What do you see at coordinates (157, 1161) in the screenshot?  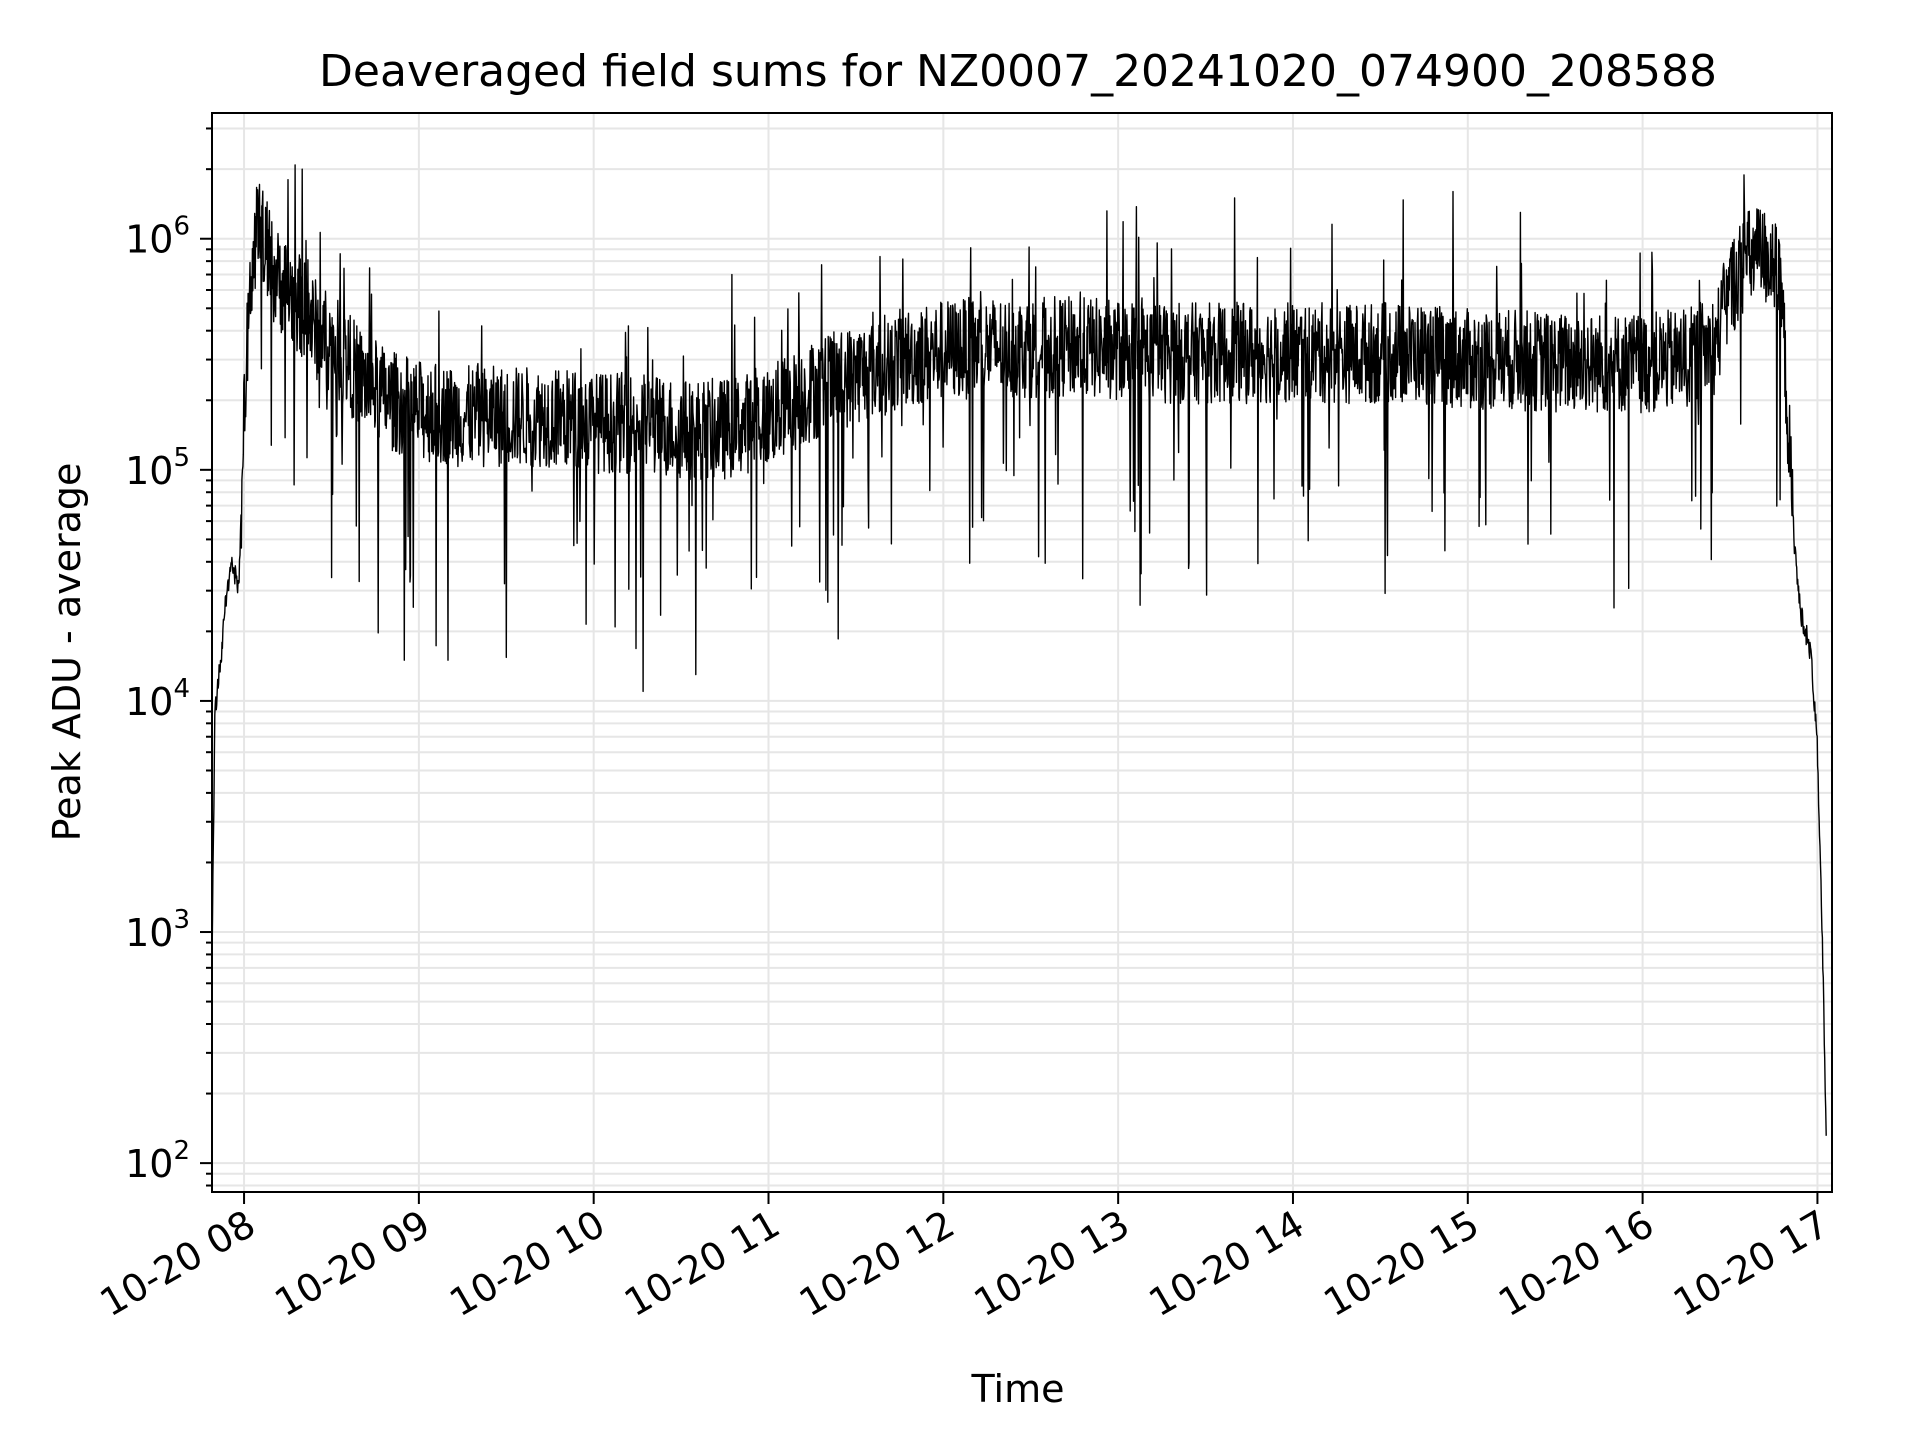 I see `y-tick-label: 10²` at bounding box center [157, 1161].